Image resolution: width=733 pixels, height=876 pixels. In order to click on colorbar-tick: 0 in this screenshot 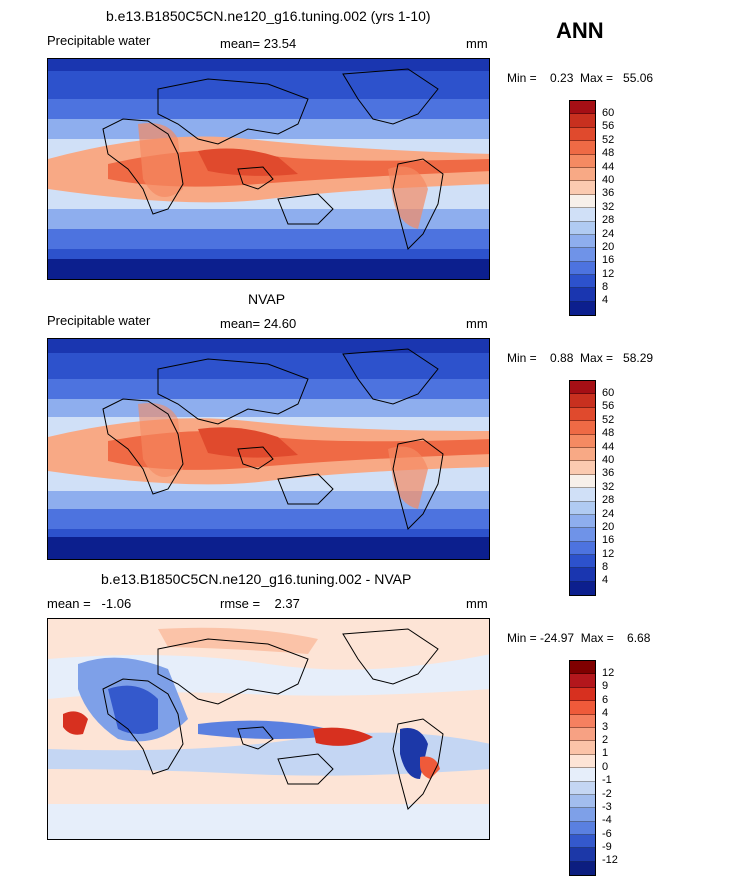, I will do `click(605, 766)`.